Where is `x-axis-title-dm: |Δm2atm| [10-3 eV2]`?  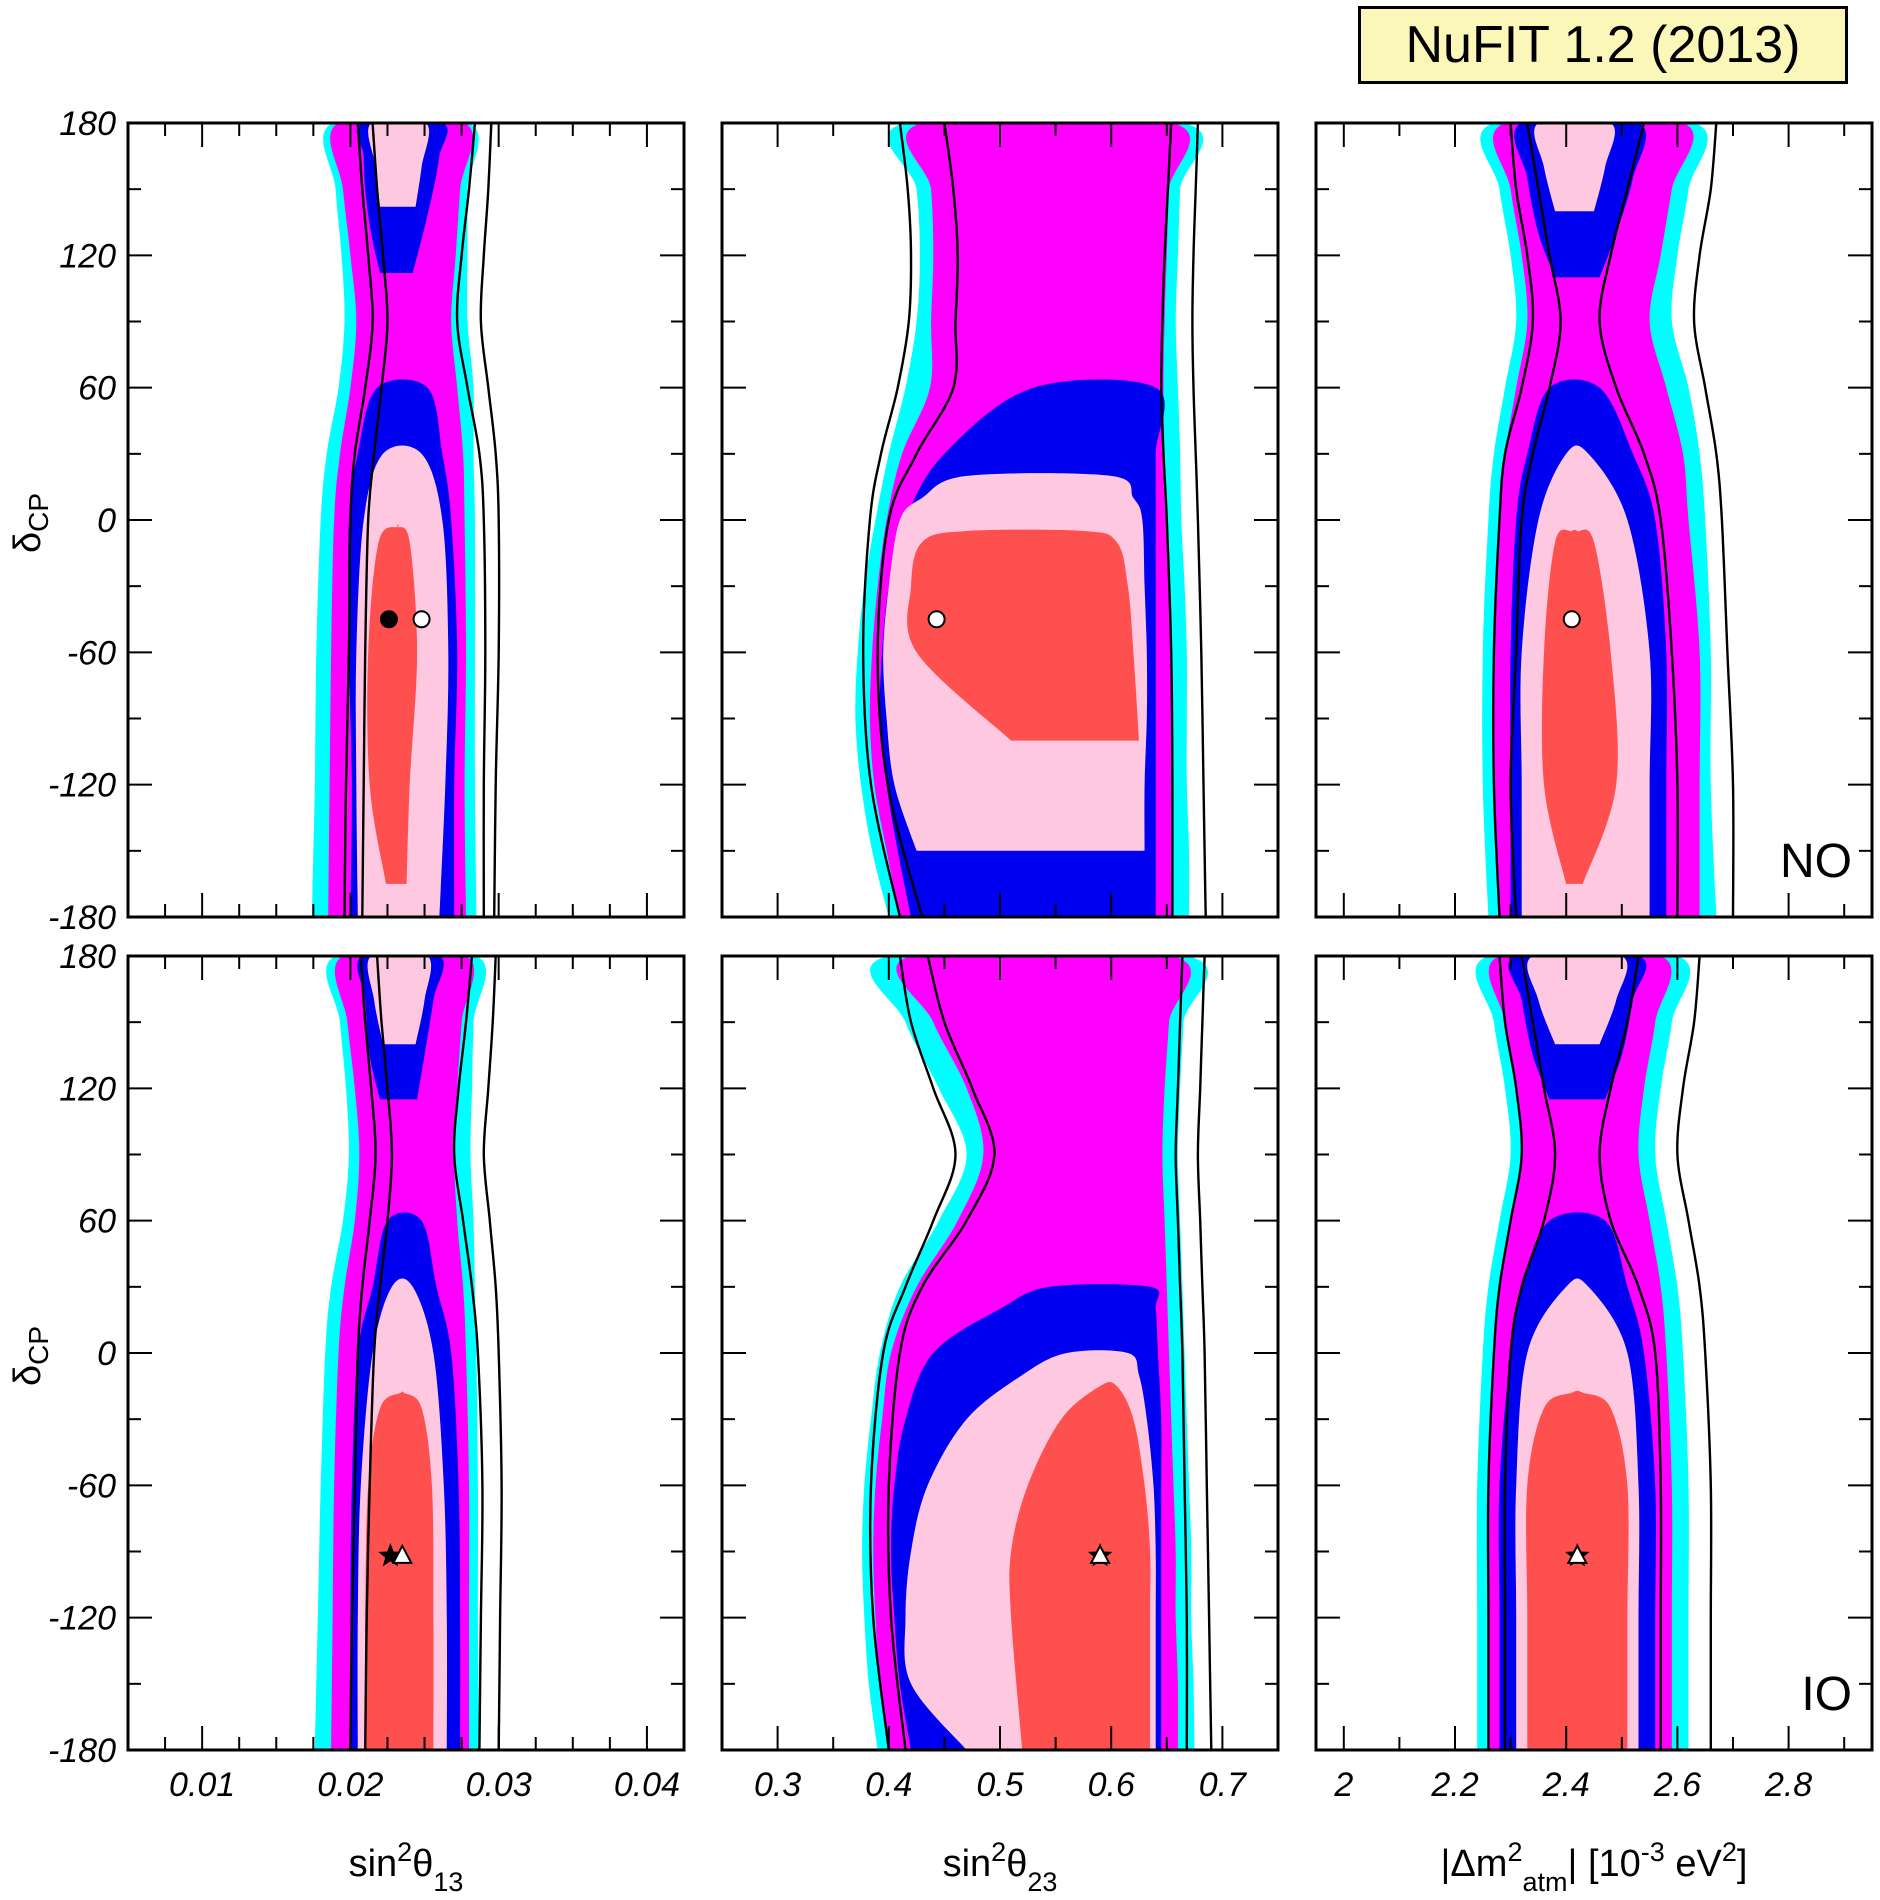
x-axis-title-dm: |Δm2atm| [10-3 eV2] is located at coordinates (1594, 1867).